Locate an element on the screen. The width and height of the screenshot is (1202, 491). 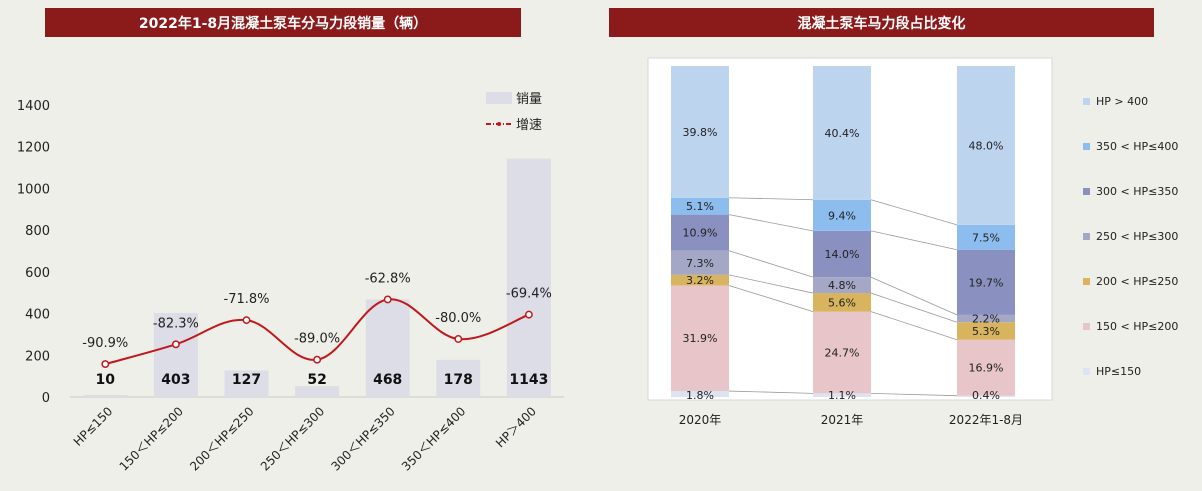
x-tick-label: 150＜HP≤200 is located at coordinates (151, 438).